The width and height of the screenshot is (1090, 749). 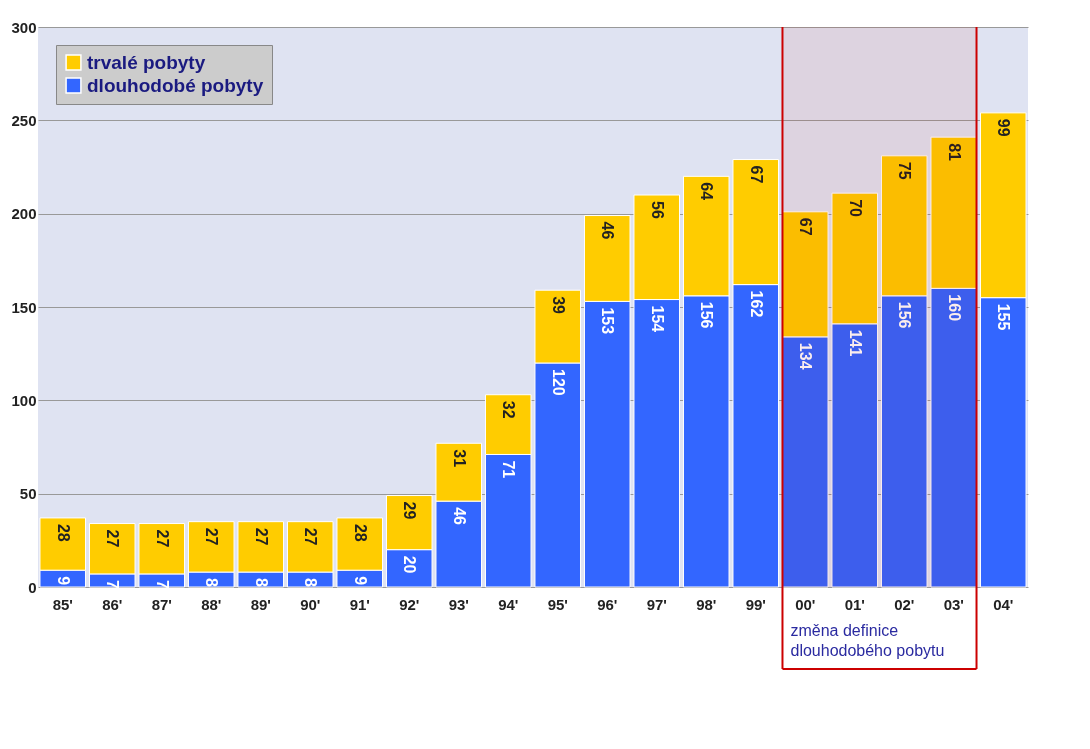 I want to click on data-label: 154, so click(x=657, y=319).